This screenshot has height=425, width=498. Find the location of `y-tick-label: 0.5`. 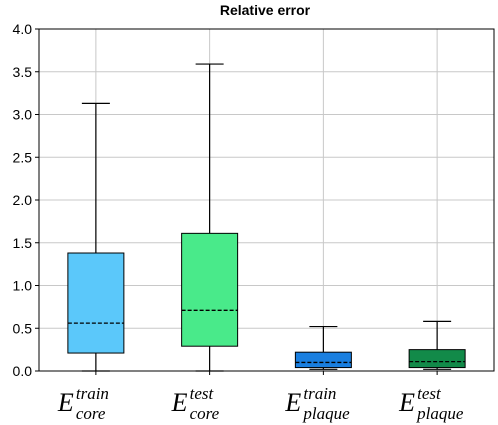

y-tick-label: 0.5 is located at coordinates (23, 328).